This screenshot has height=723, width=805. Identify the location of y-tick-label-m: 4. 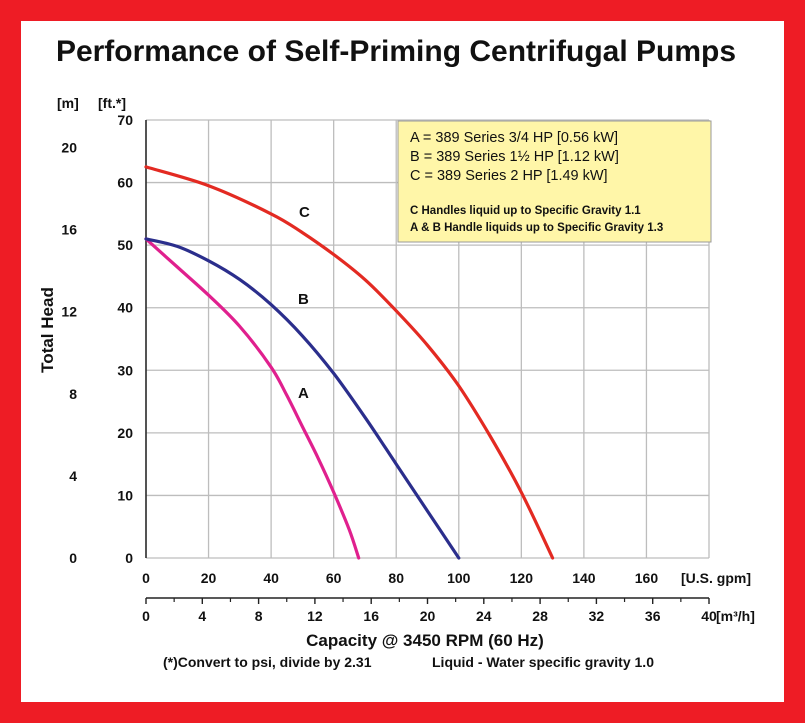
(73, 476).